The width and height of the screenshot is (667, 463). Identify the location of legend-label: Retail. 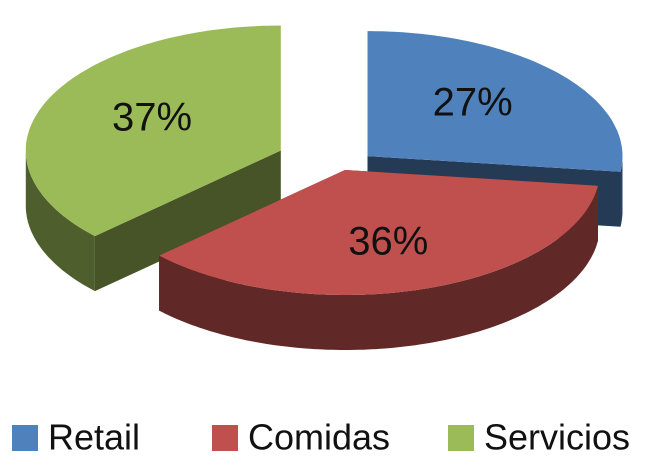
(94, 437).